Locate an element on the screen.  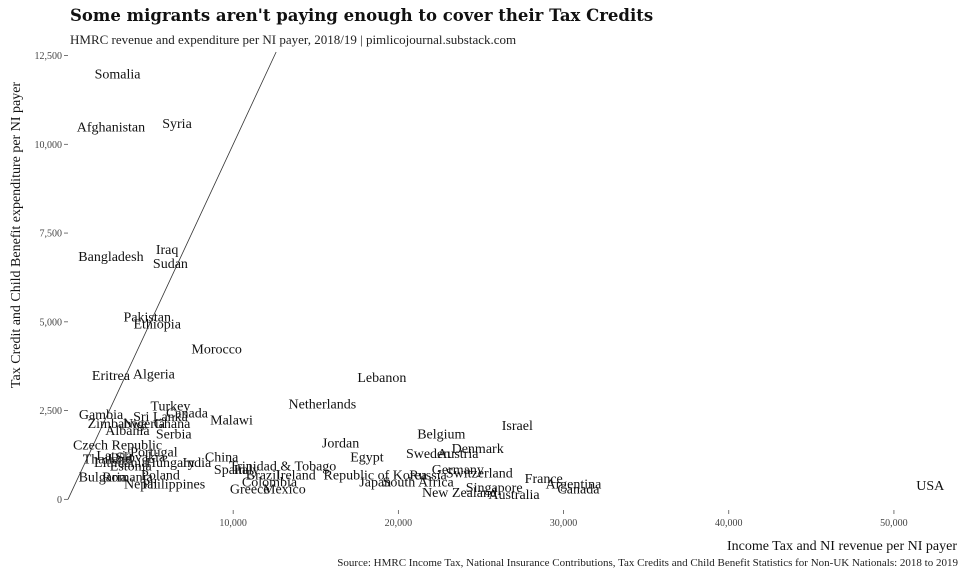
point-label: Poland is located at coordinates (160, 475).